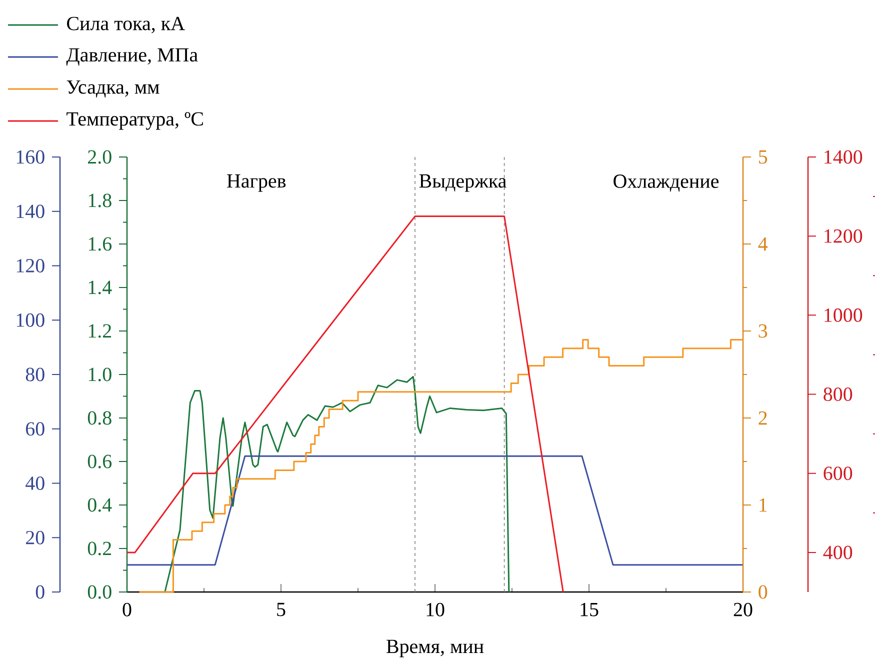  Describe the element at coordinates (762, 418) in the screenshot. I see `y-tick-label: 2` at that location.